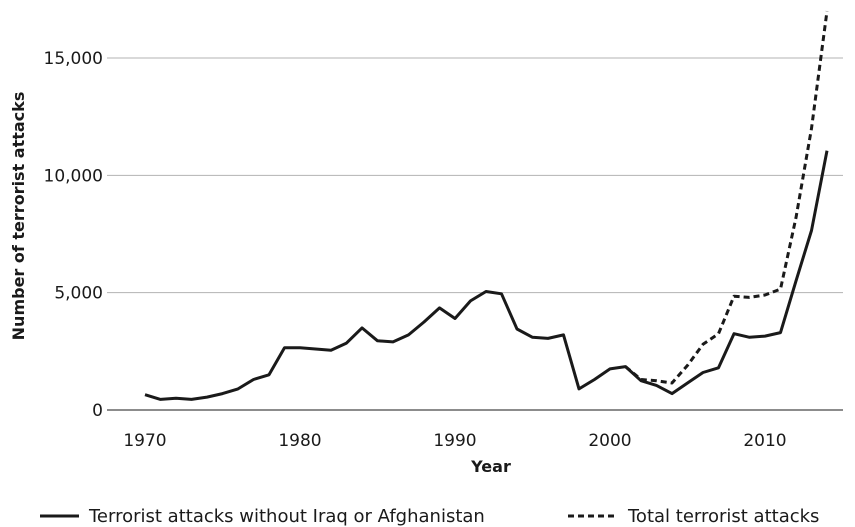 The height and width of the screenshot is (527, 855). I want to click on x-axis-title: Year, so click(490, 466).